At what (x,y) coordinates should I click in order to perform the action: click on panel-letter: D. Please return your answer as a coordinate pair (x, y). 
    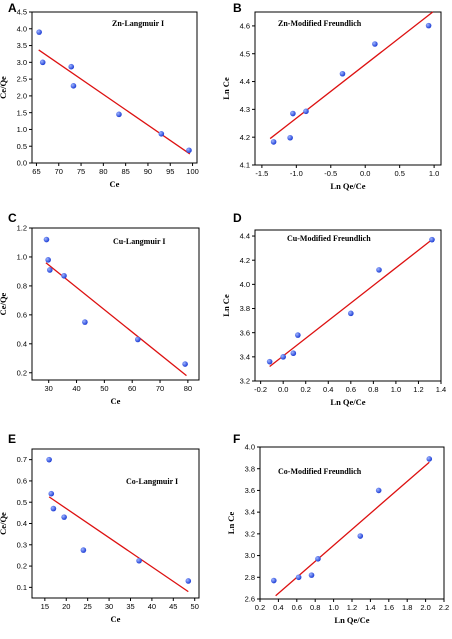
    Looking at the image, I should click on (237, 218).